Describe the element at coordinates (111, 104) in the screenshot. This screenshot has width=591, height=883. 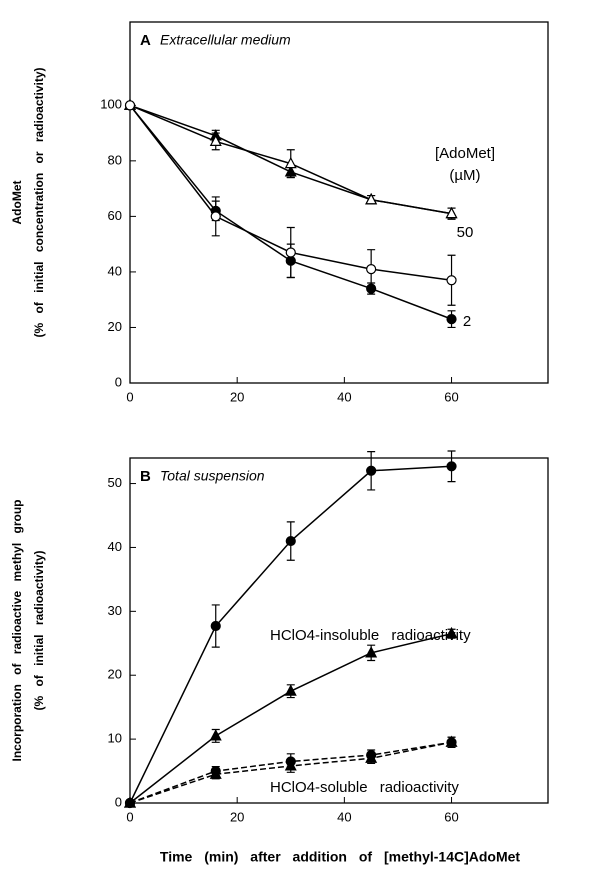
I see `y-tick-label: 100` at that location.